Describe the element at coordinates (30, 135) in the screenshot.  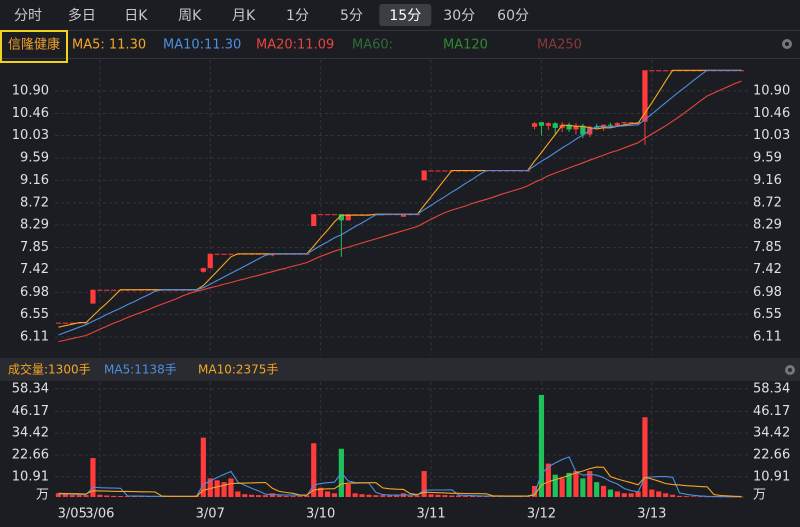
I see `y-tick-label-left: 10.03` at that location.